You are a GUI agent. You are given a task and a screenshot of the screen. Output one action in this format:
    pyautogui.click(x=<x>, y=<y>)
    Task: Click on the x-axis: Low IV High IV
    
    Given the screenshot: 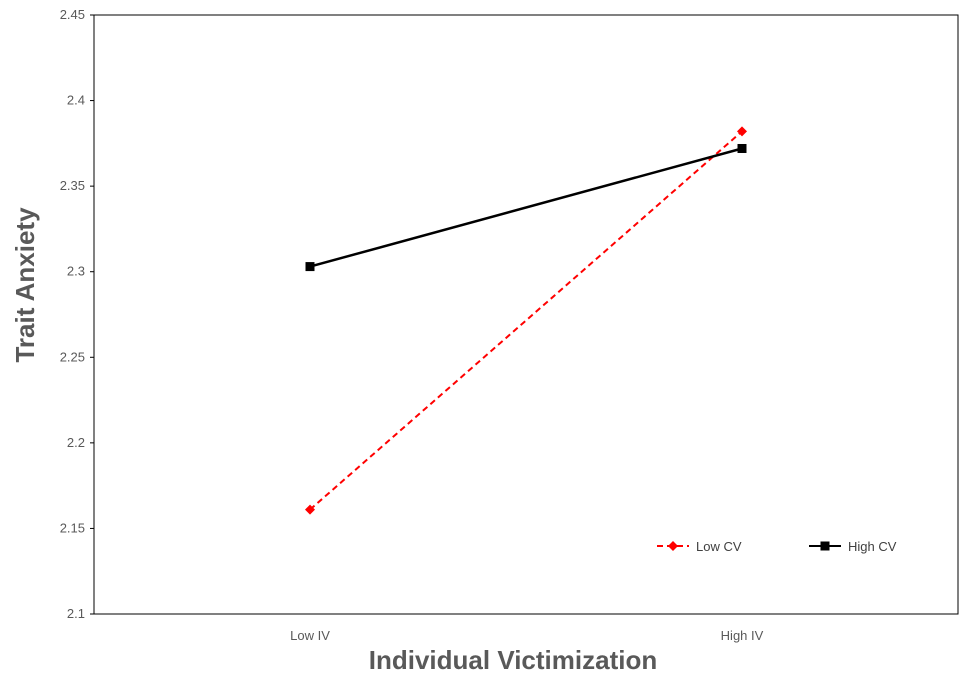 What is the action you would take?
    pyautogui.click(x=527, y=635)
    